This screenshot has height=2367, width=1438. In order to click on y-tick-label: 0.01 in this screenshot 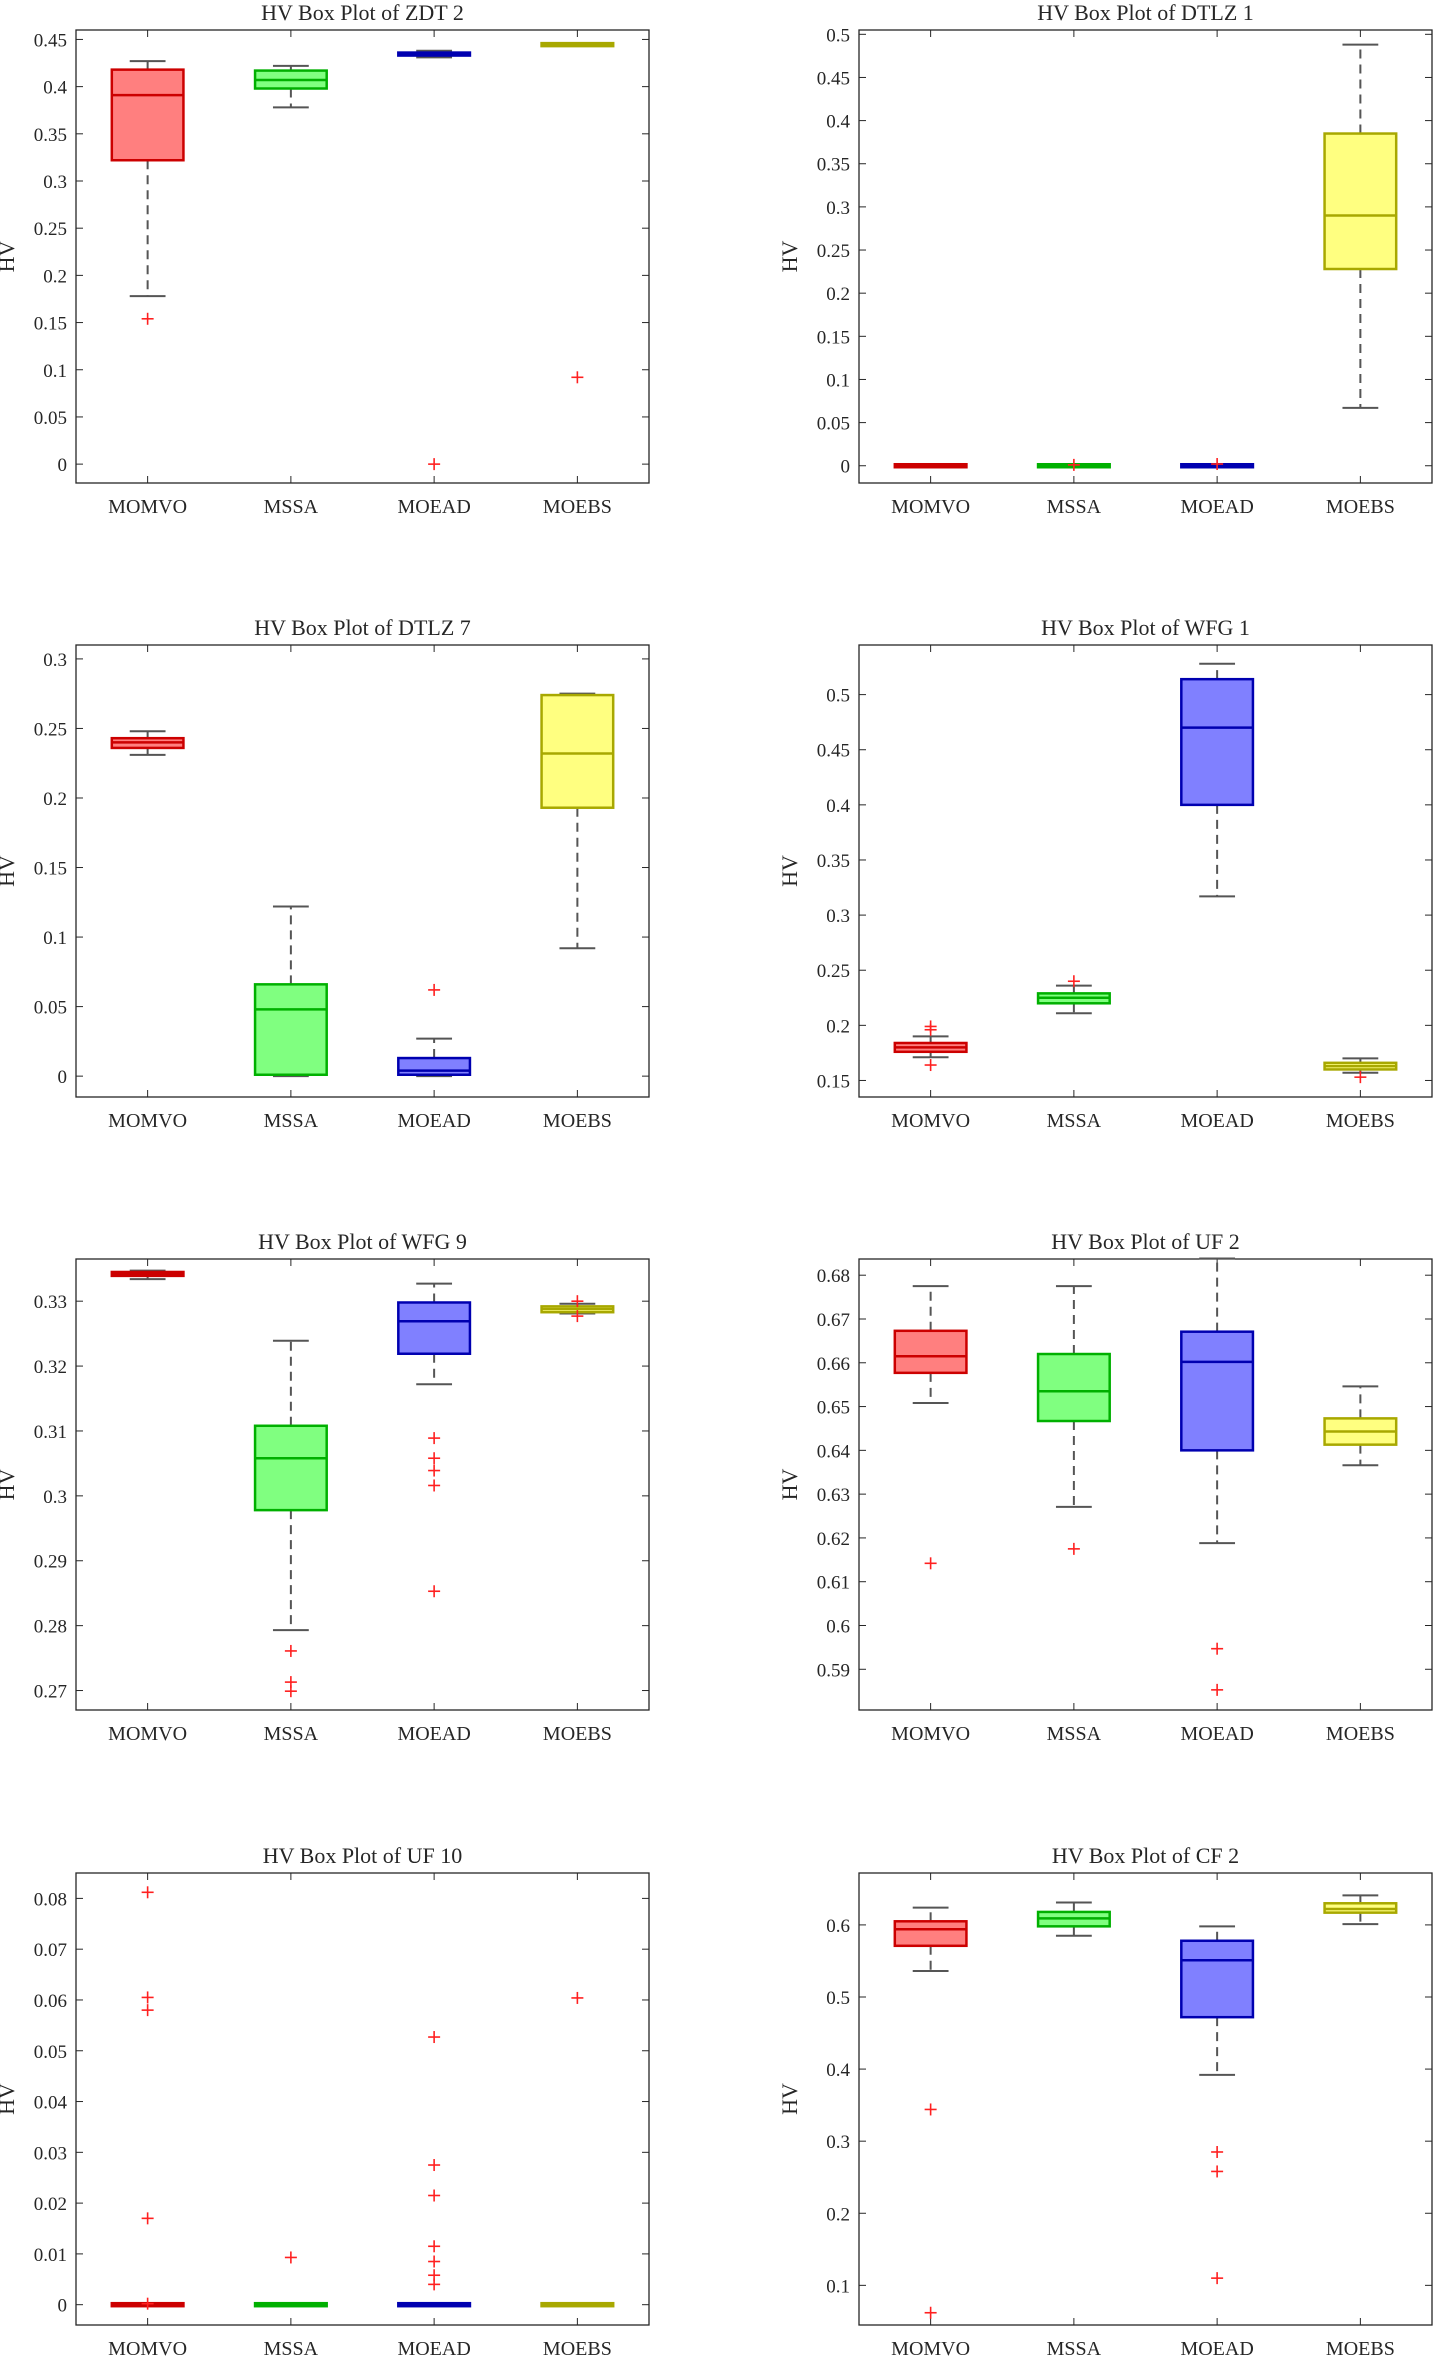, I will do `click(50, 2255)`.